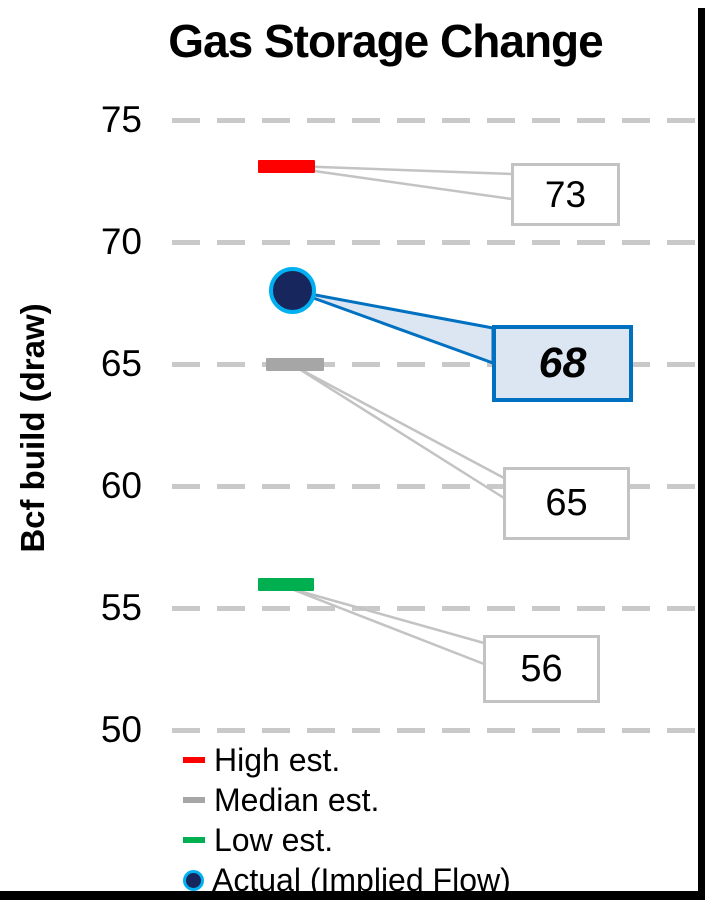 Image resolution: width=705 pixels, height=900 pixels. I want to click on legend-high-est-dash-icon, so click(194, 760).